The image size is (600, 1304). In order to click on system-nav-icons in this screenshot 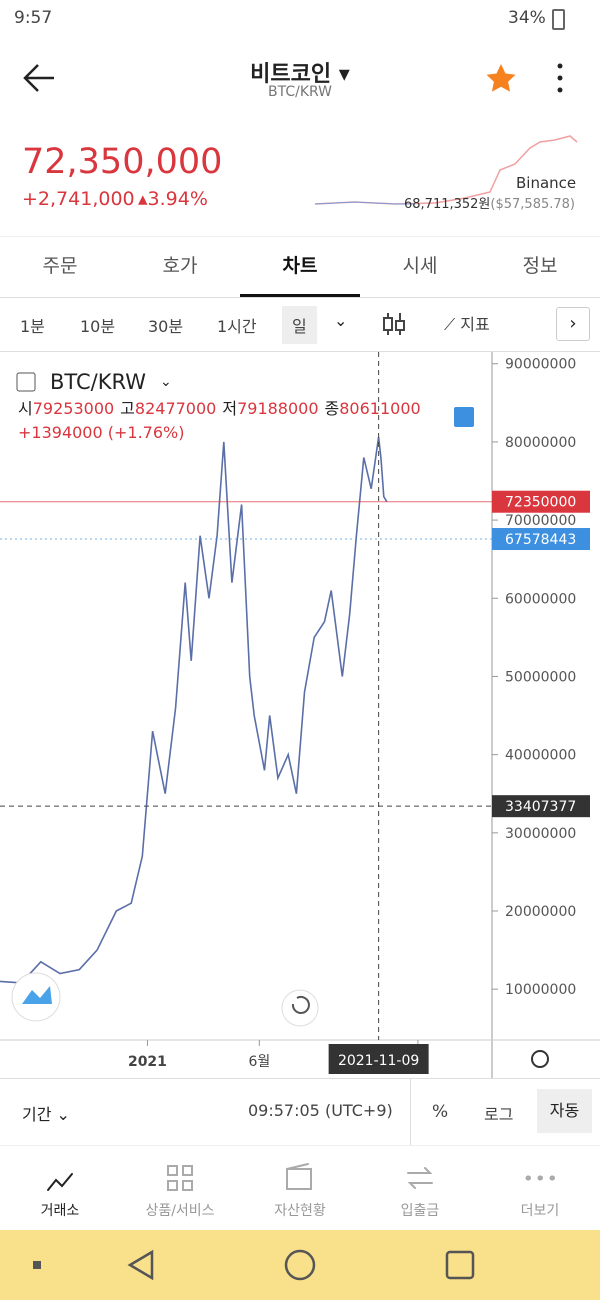, I will do `click(254, 1265)`.